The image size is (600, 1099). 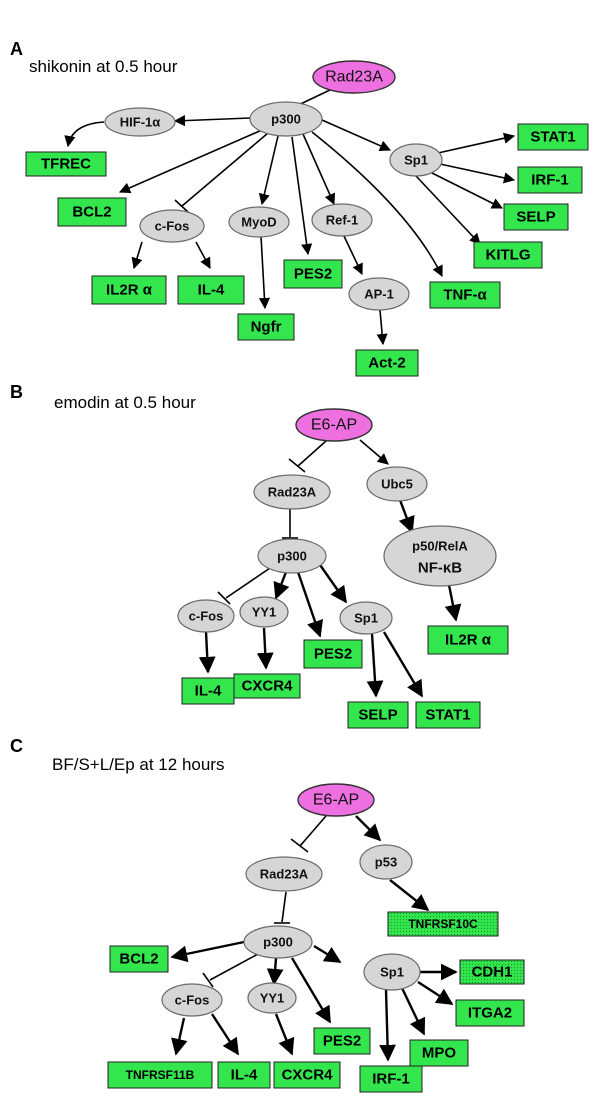 I want to click on node-ref1, so click(x=342, y=220).